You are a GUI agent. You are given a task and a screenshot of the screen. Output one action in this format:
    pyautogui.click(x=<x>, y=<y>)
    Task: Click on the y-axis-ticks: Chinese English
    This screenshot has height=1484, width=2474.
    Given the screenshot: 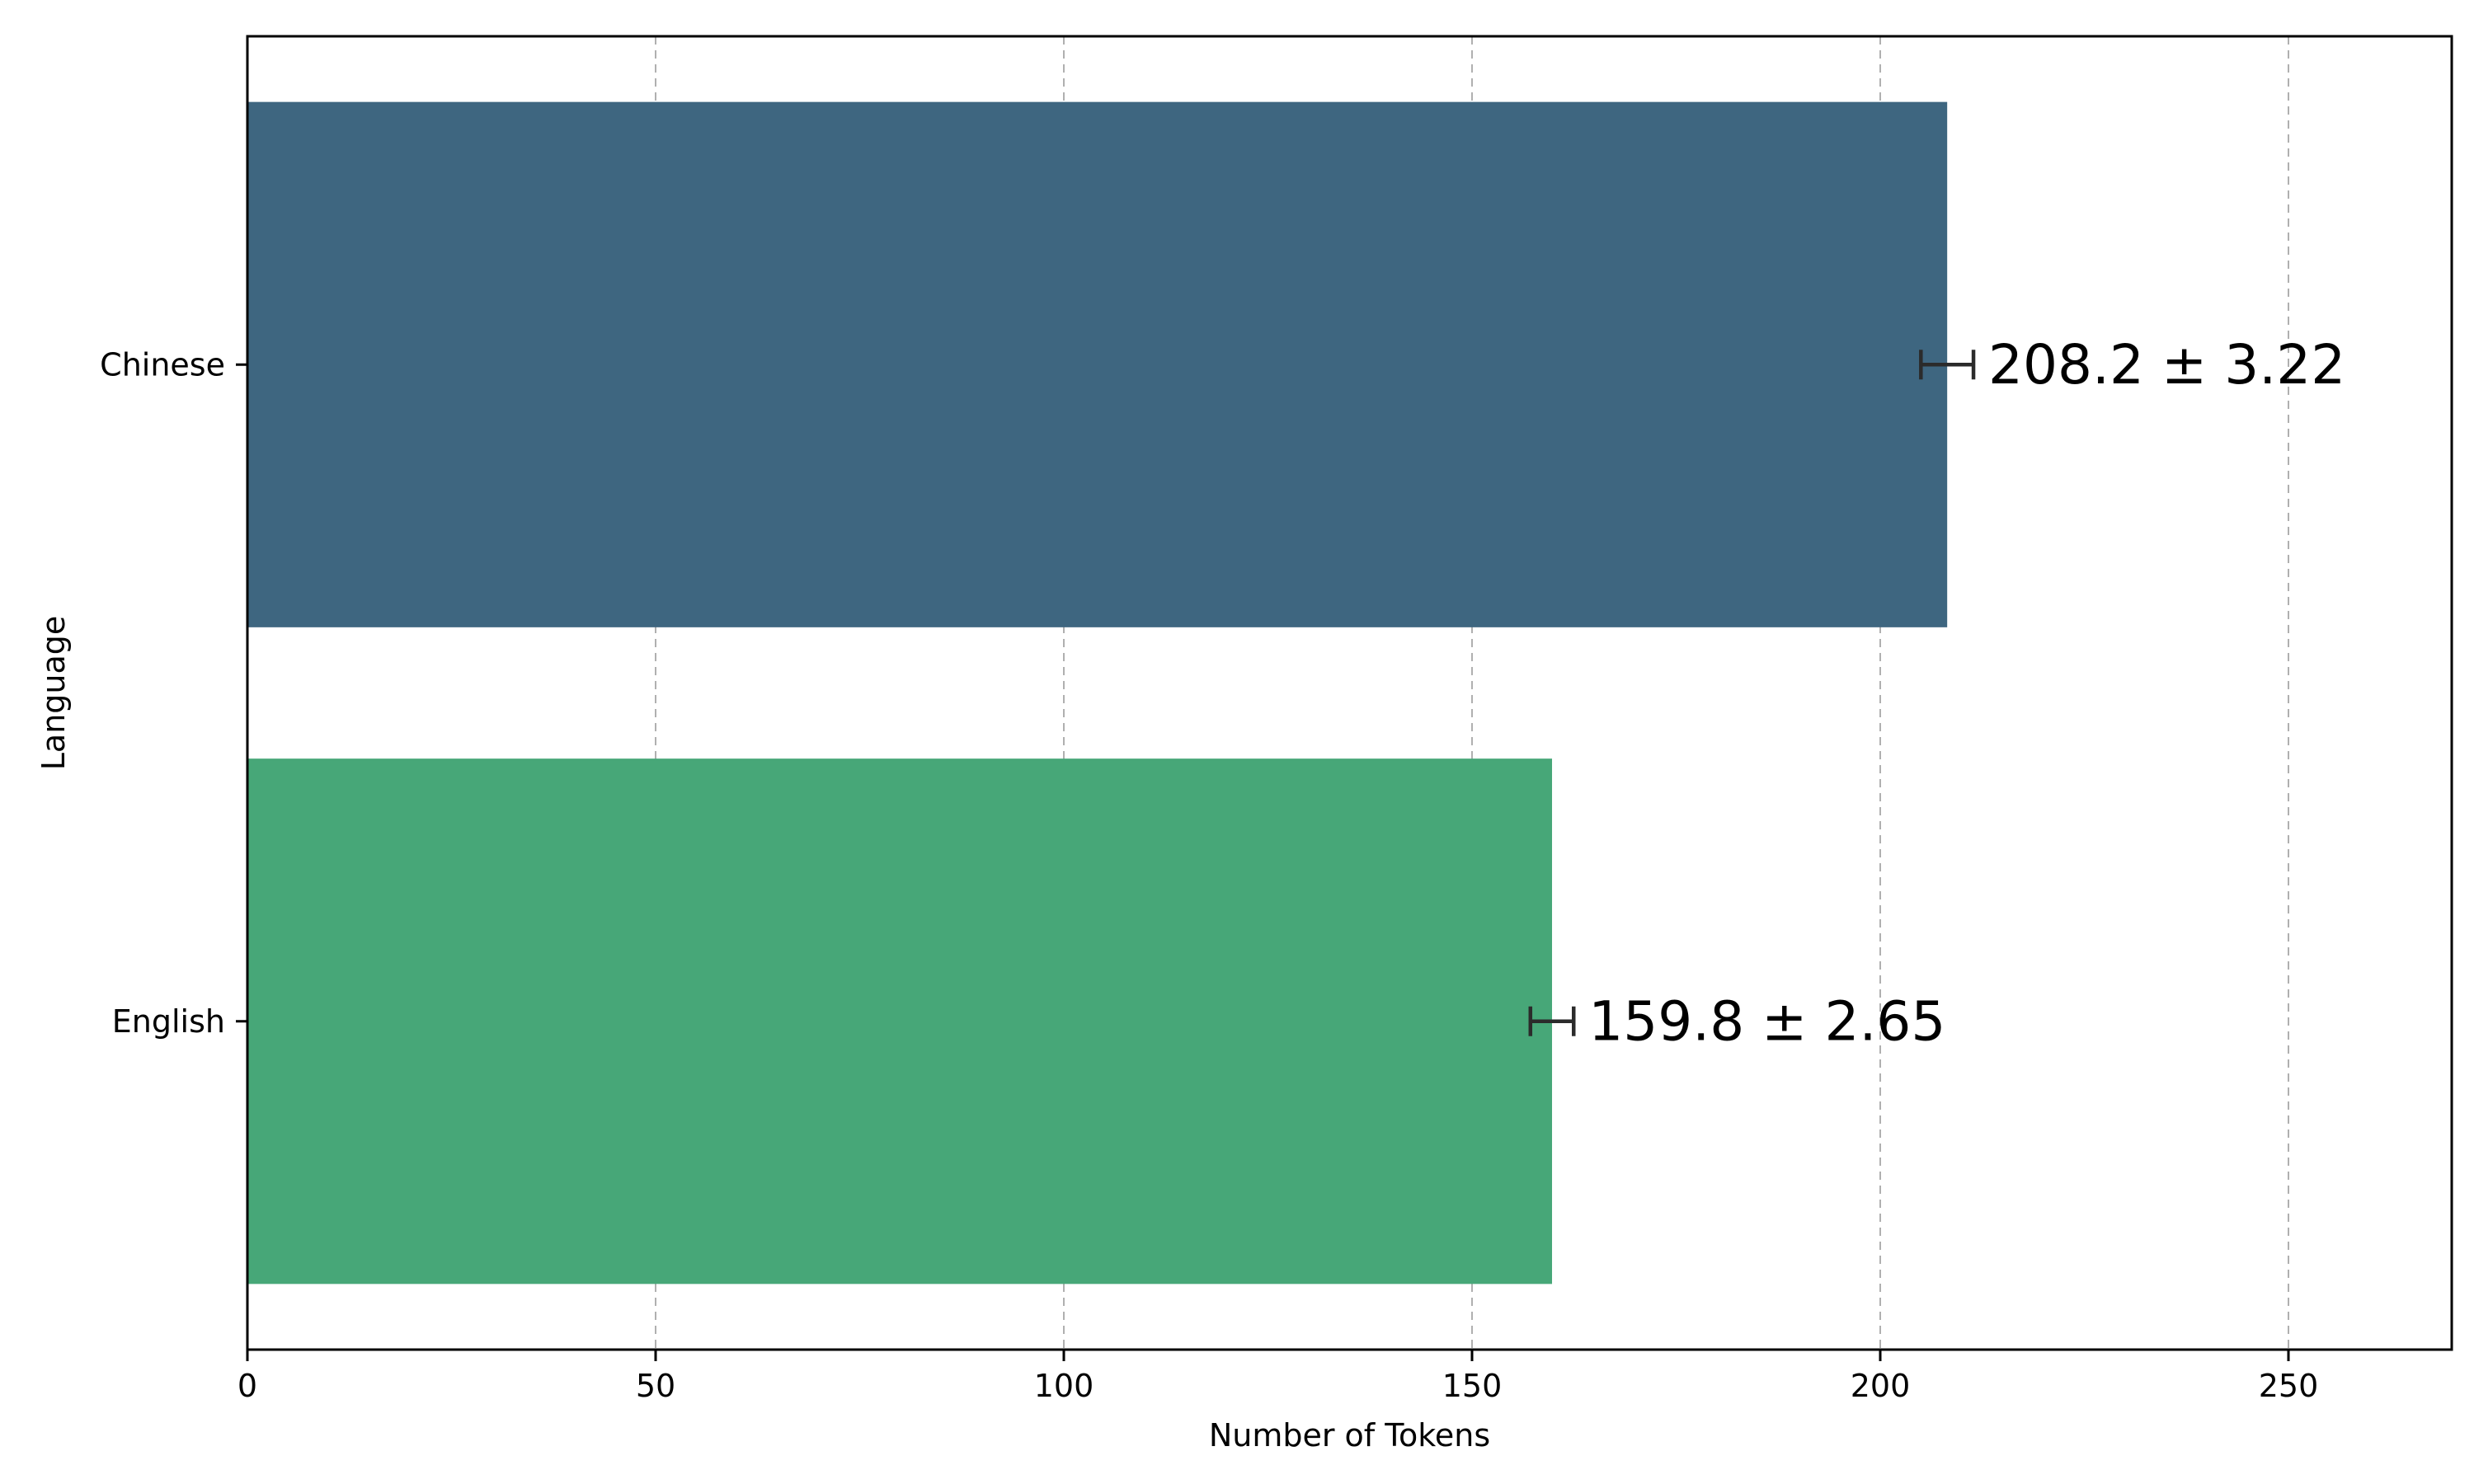 What is the action you would take?
    pyautogui.click(x=173, y=693)
    